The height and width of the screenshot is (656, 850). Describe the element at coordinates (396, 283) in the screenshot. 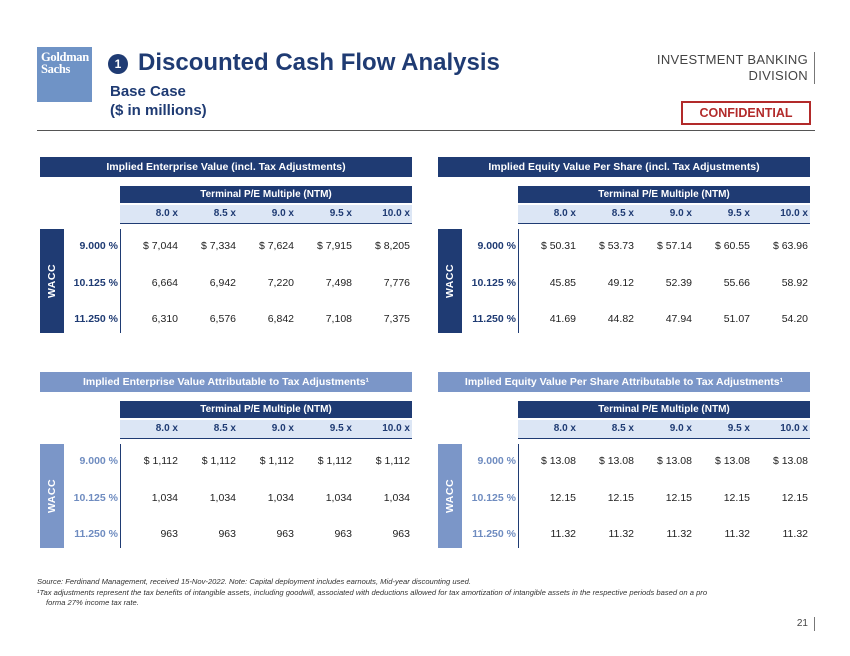

I see `table-cell: 7,776` at that location.